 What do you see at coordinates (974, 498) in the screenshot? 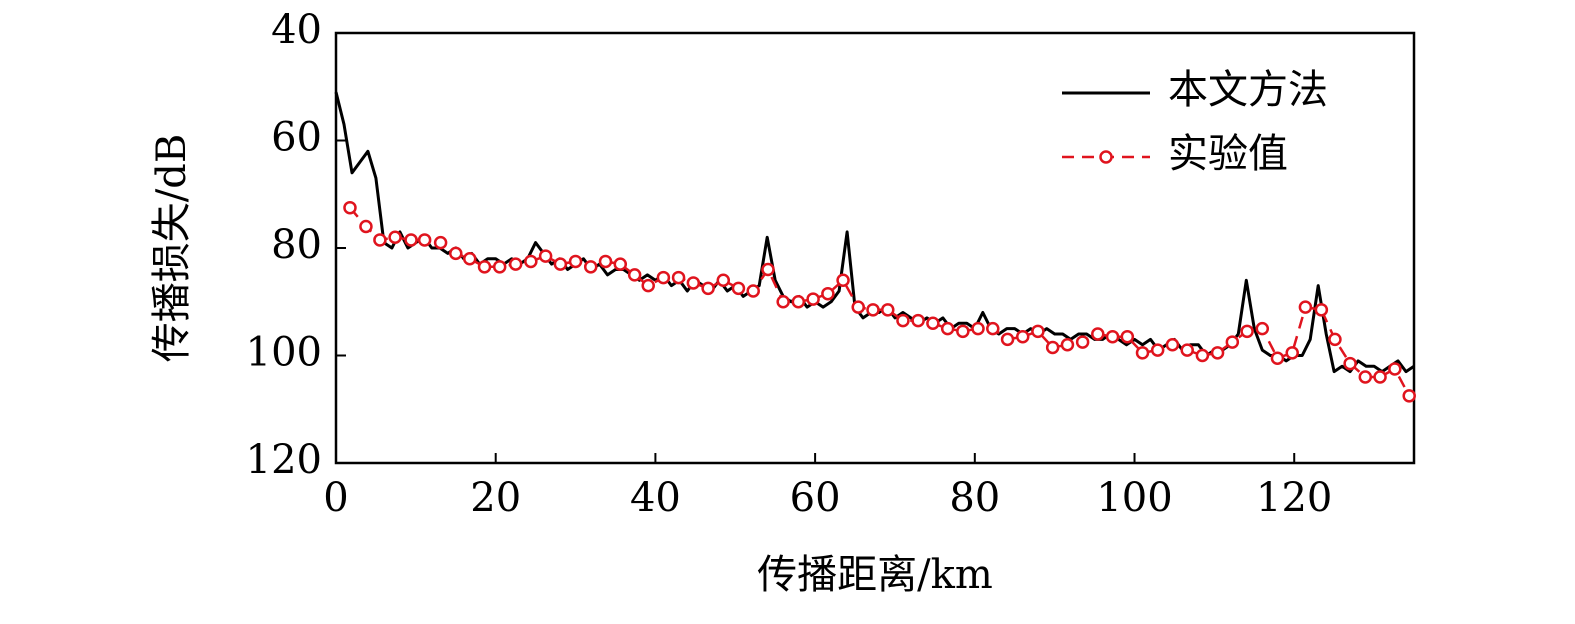
I see `x-tick-label: 80` at bounding box center [974, 498].